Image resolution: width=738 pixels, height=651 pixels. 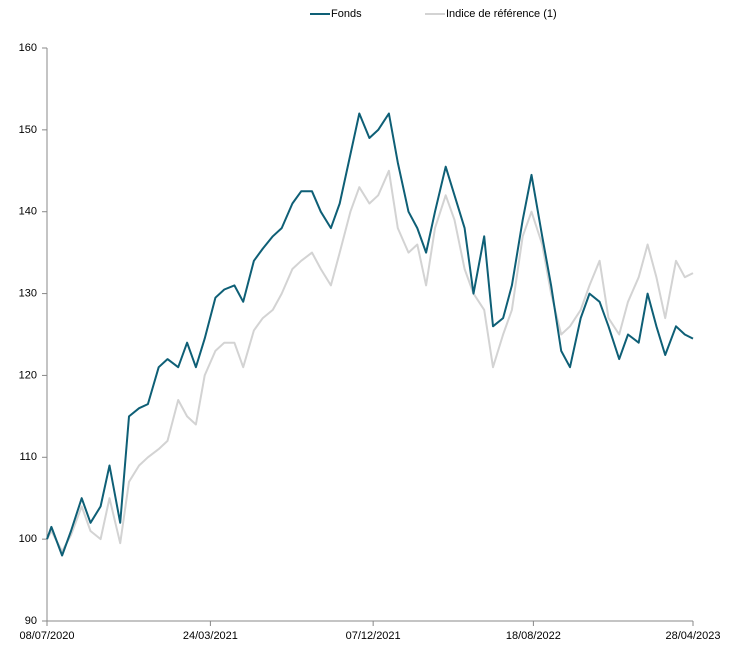 What do you see at coordinates (28, 457) in the screenshot?
I see `y-tick-label: 110` at bounding box center [28, 457].